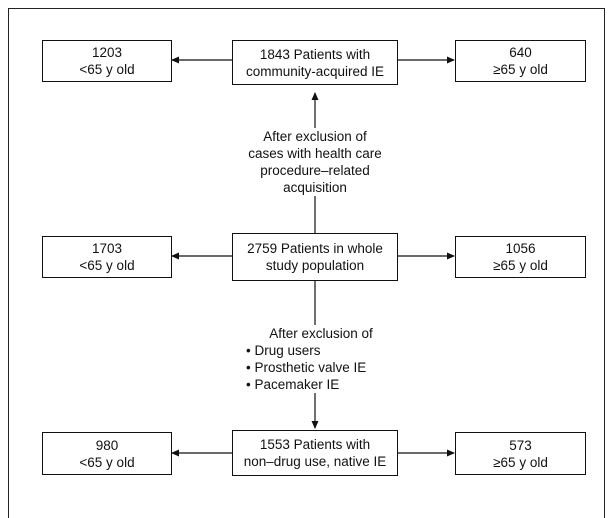 The width and height of the screenshot is (612, 518). I want to click on row3-under65-count: 980, so click(107, 445).